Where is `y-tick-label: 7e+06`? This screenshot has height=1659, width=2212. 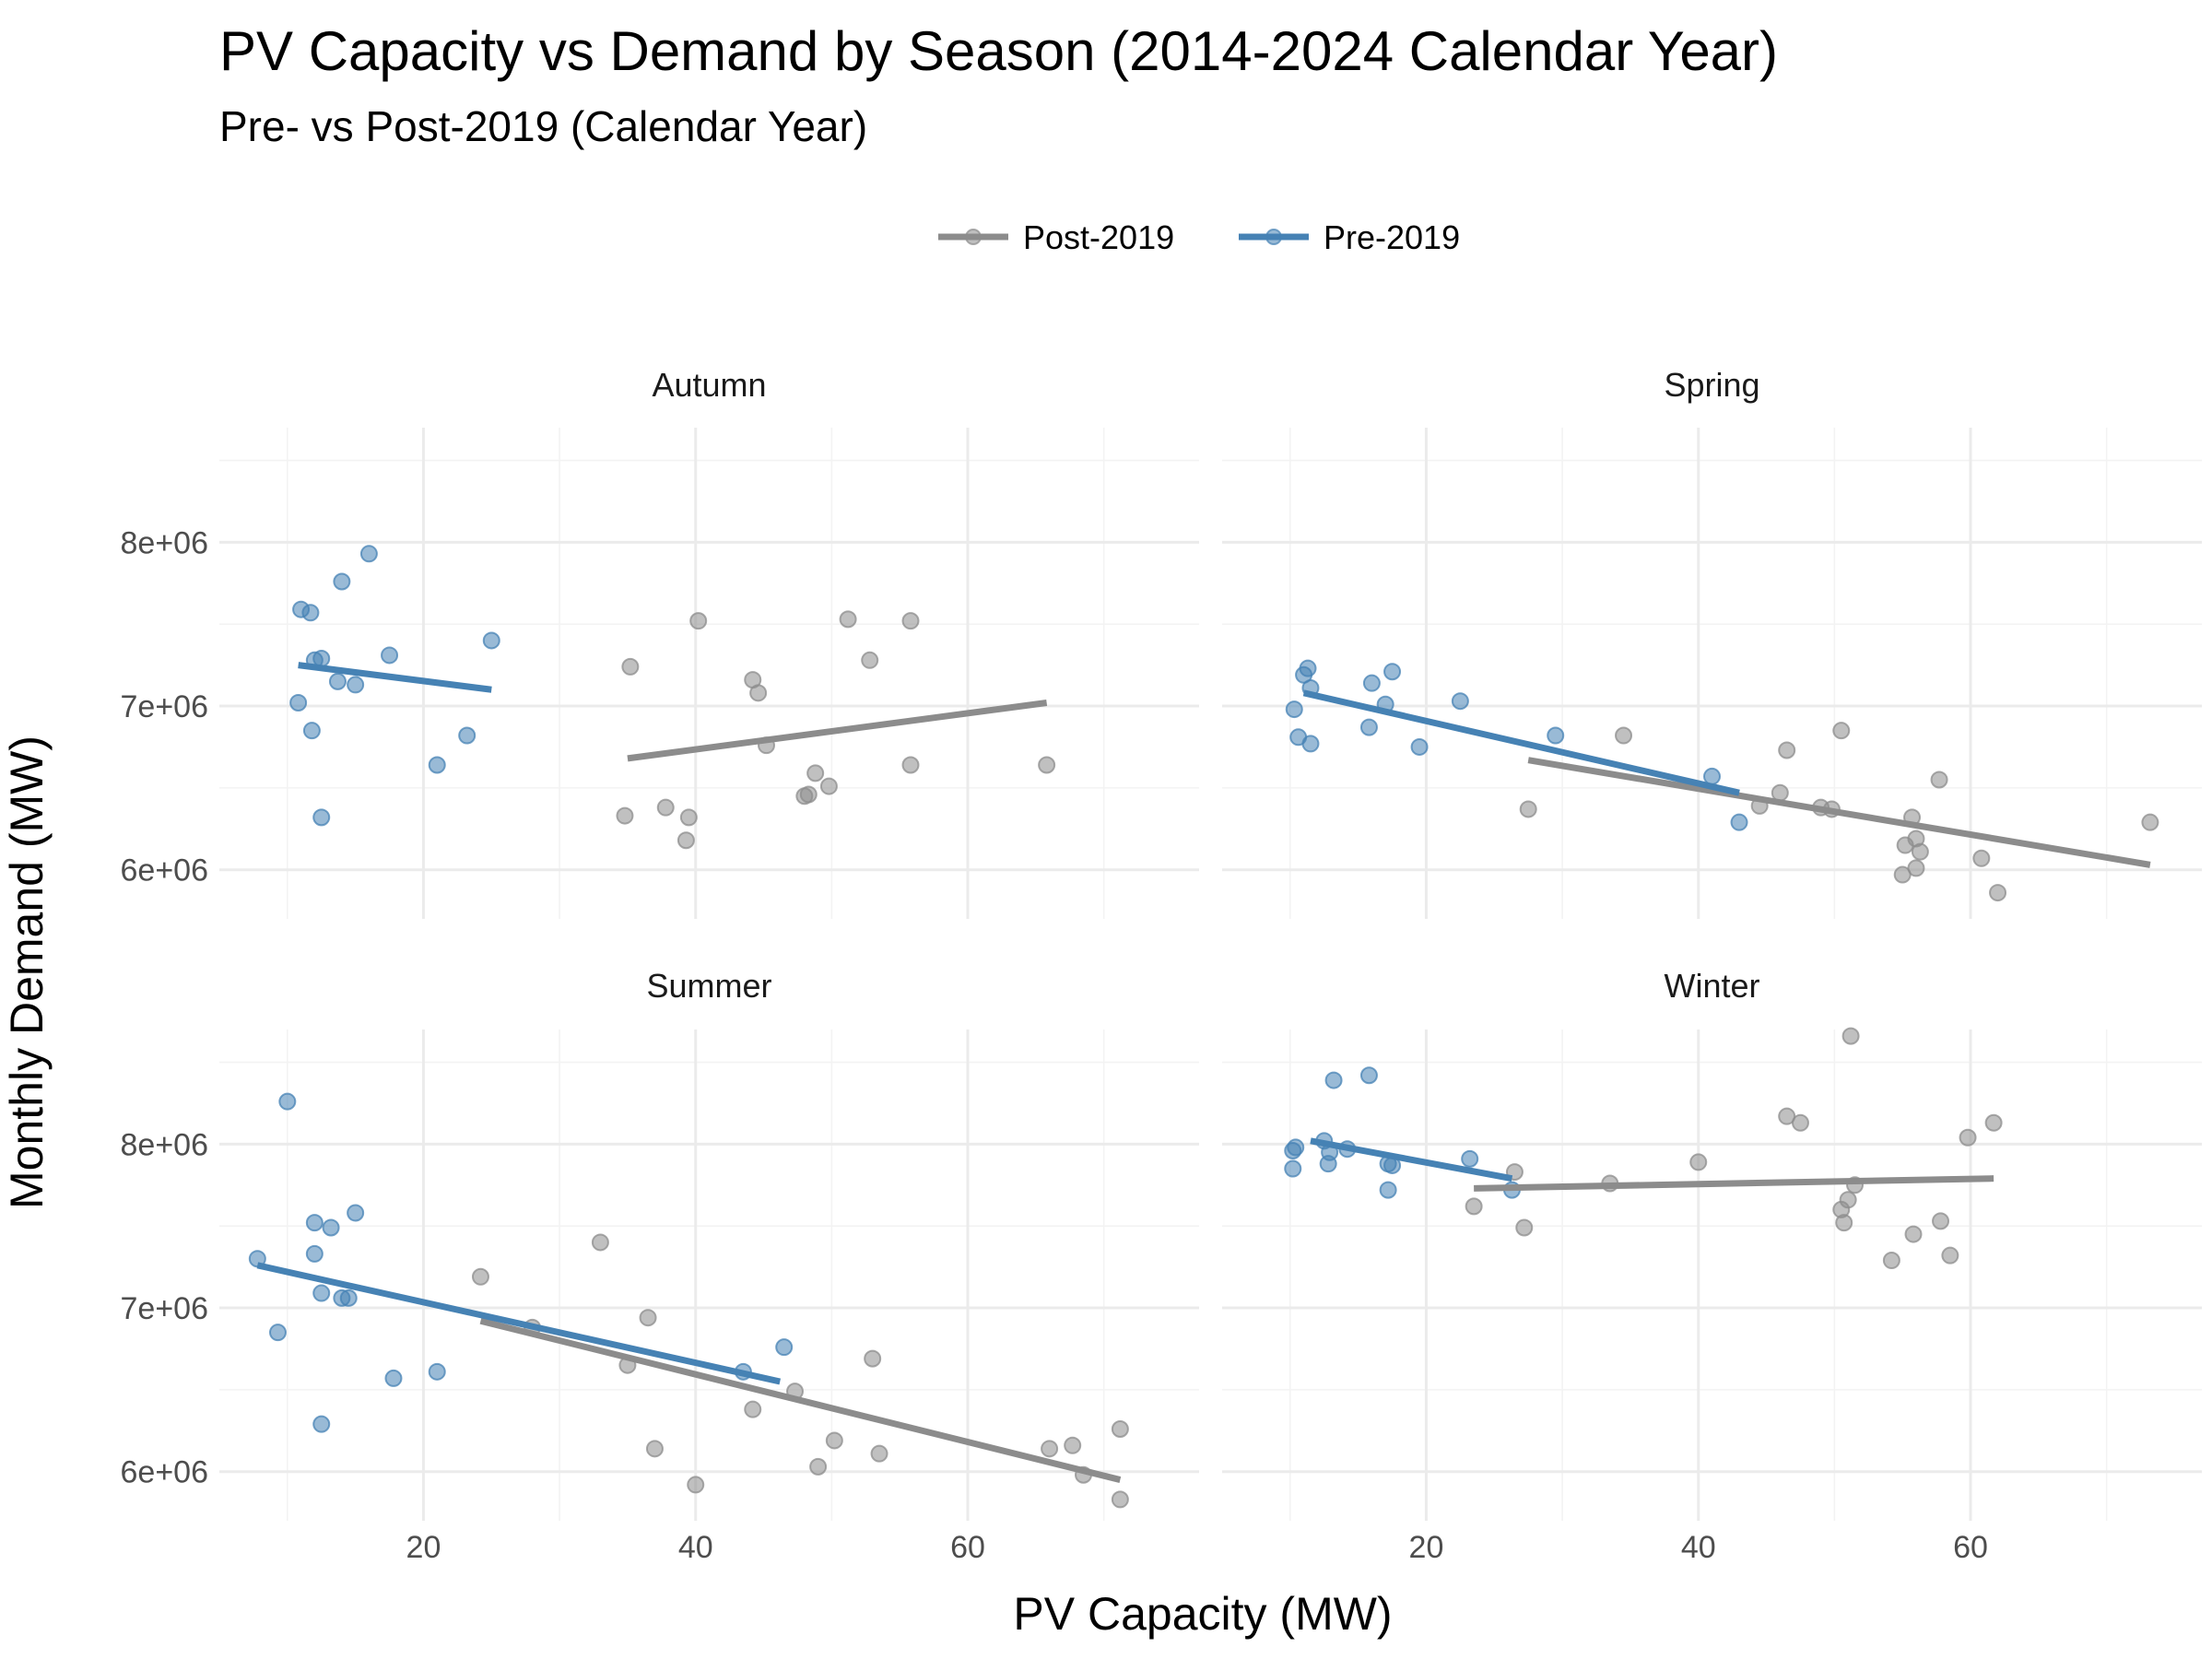 y-tick-label: 7e+06 is located at coordinates (165, 706).